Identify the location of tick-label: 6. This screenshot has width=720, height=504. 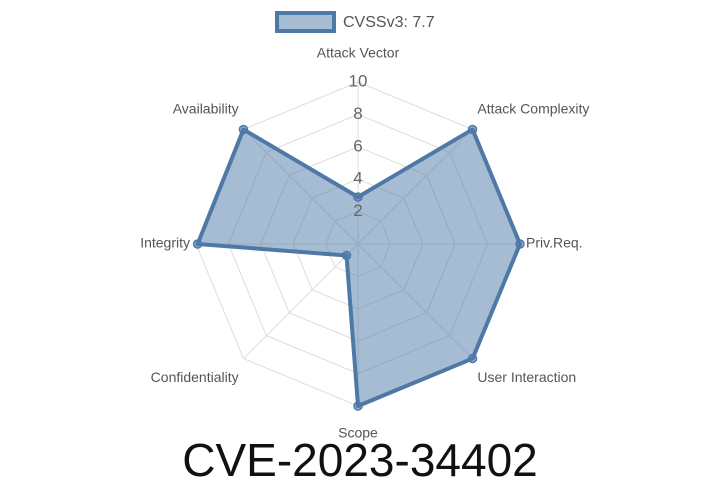
(357, 145).